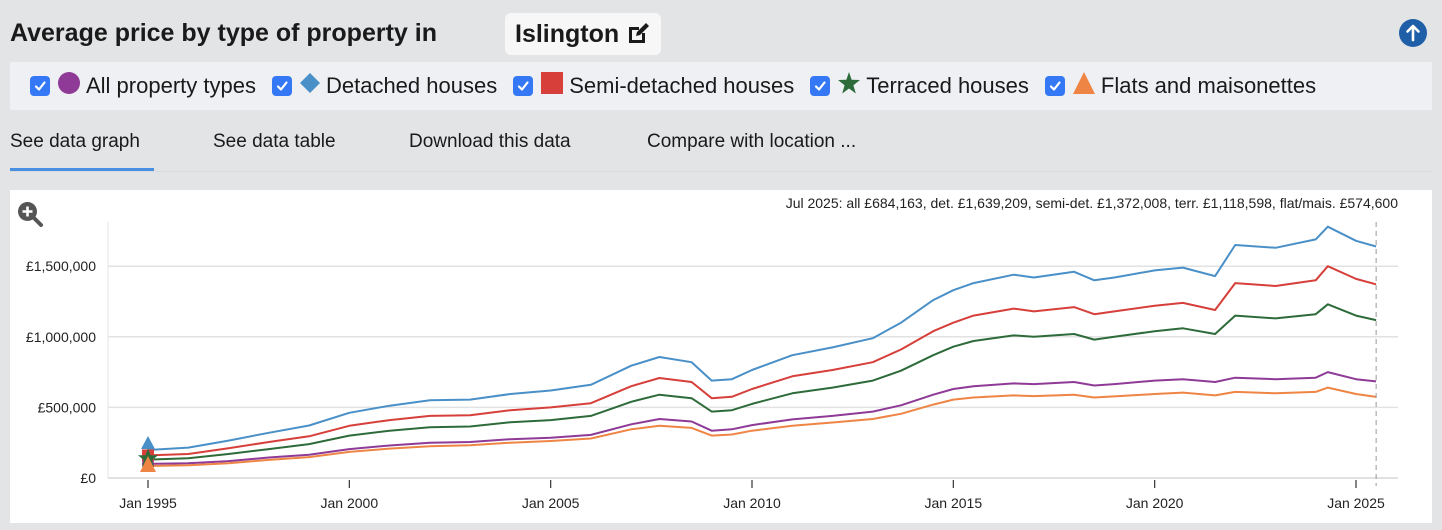 This screenshot has width=1442, height=530. I want to click on diamond-marker-icon, so click(309, 86).